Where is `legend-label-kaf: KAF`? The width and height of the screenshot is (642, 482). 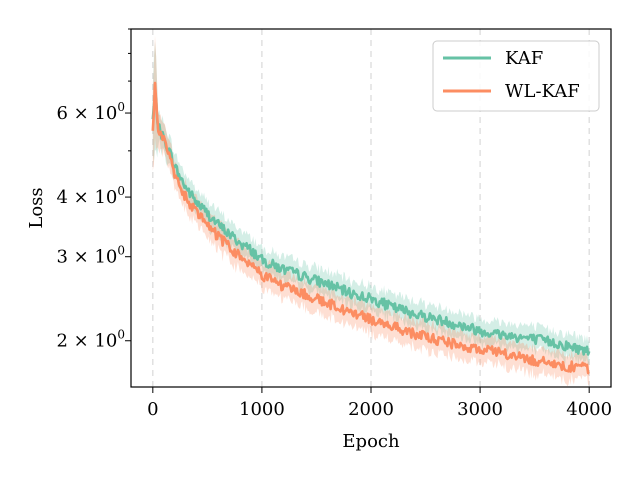
legend-label-kaf: KAF is located at coordinates (524, 58).